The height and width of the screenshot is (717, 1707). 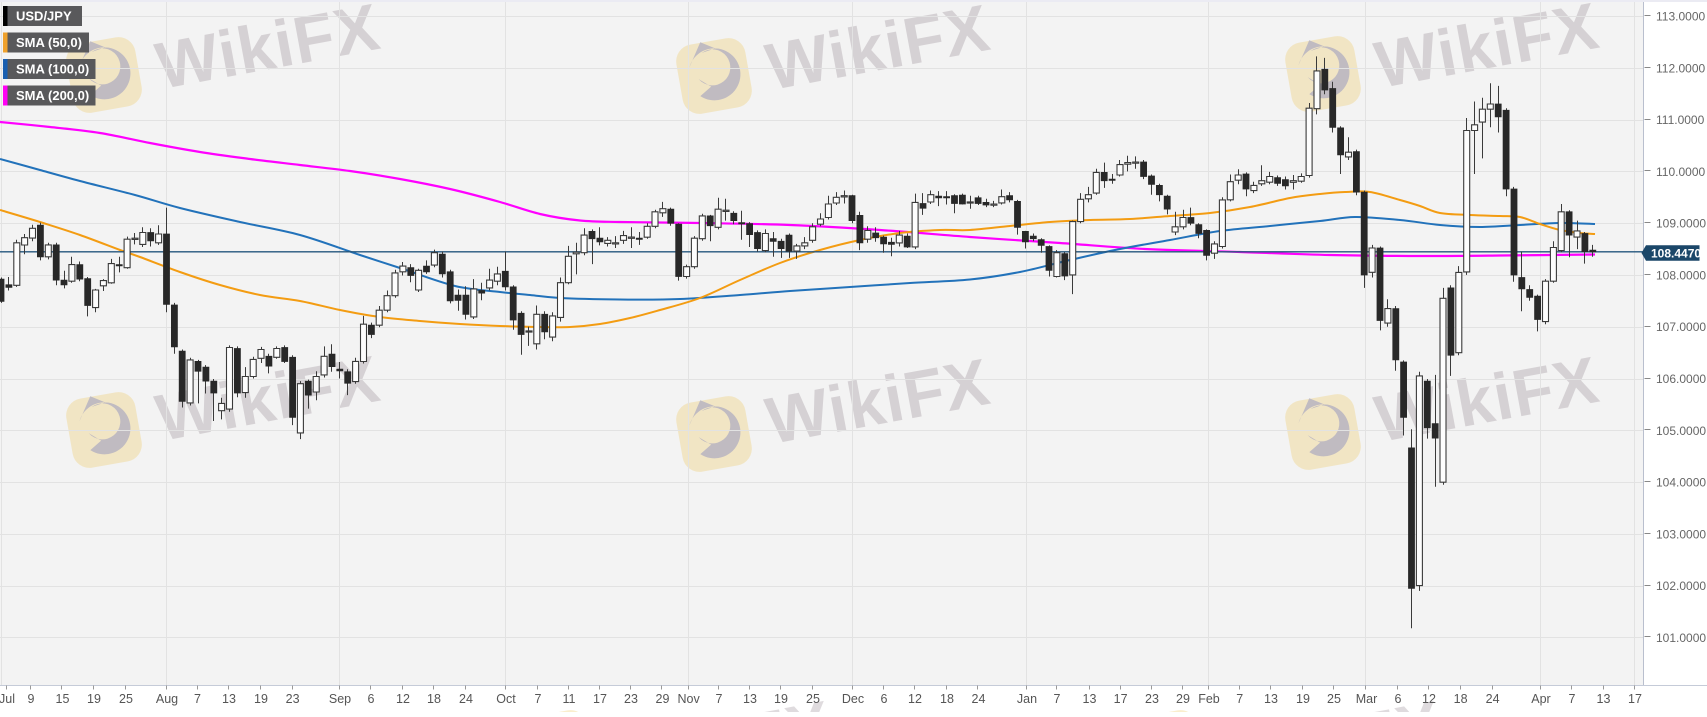 I want to click on svg-text: Nov, so click(x=688, y=699).